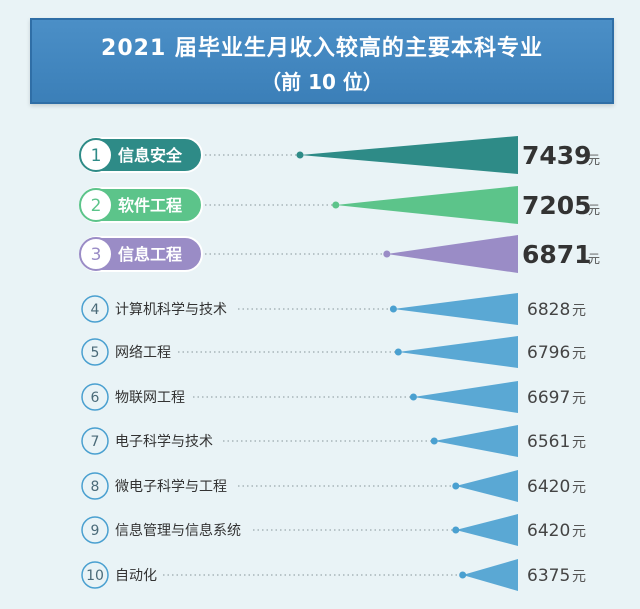  I want to click on category-label: 自动化, so click(136, 576).